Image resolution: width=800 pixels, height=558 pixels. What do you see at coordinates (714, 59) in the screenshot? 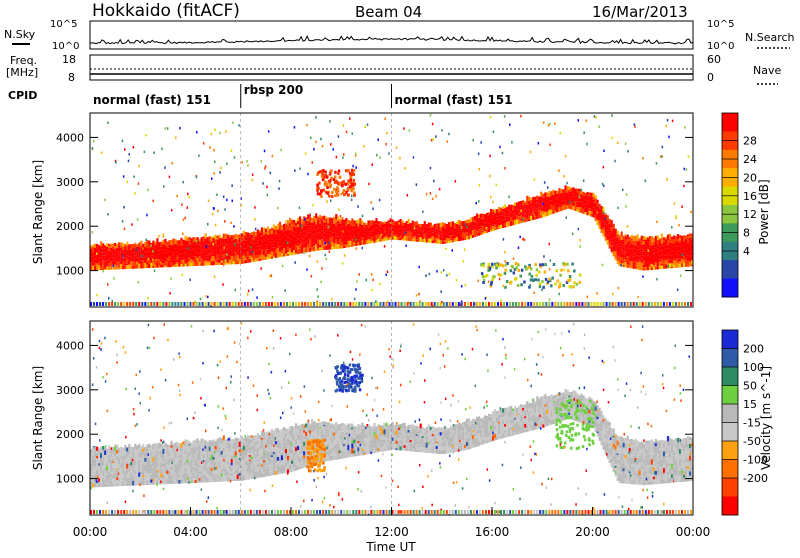
I see `freq-right-tick-high: 60` at bounding box center [714, 59].